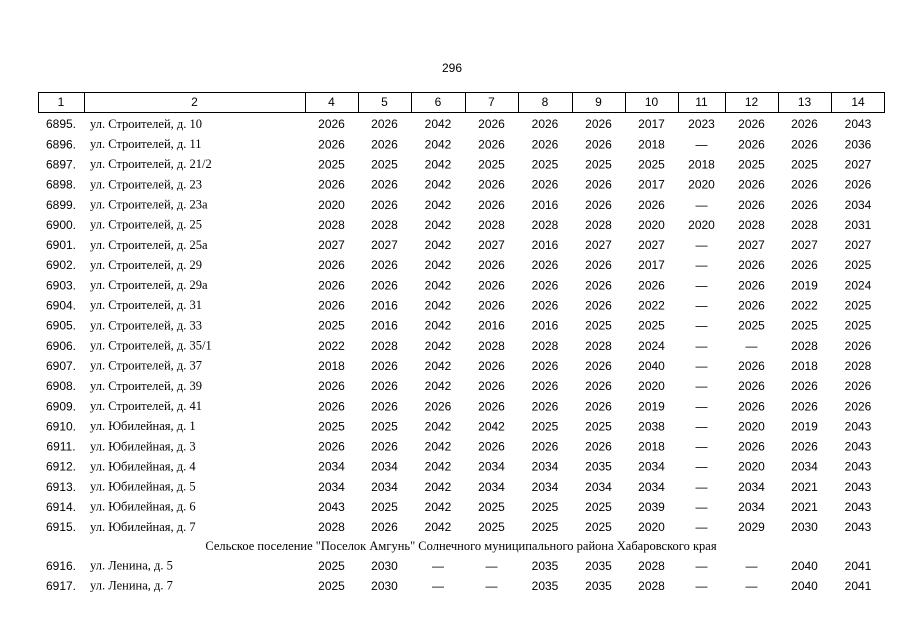 This screenshot has height=640, width=905. I want to click on year-cell: 2019, so click(651, 406).